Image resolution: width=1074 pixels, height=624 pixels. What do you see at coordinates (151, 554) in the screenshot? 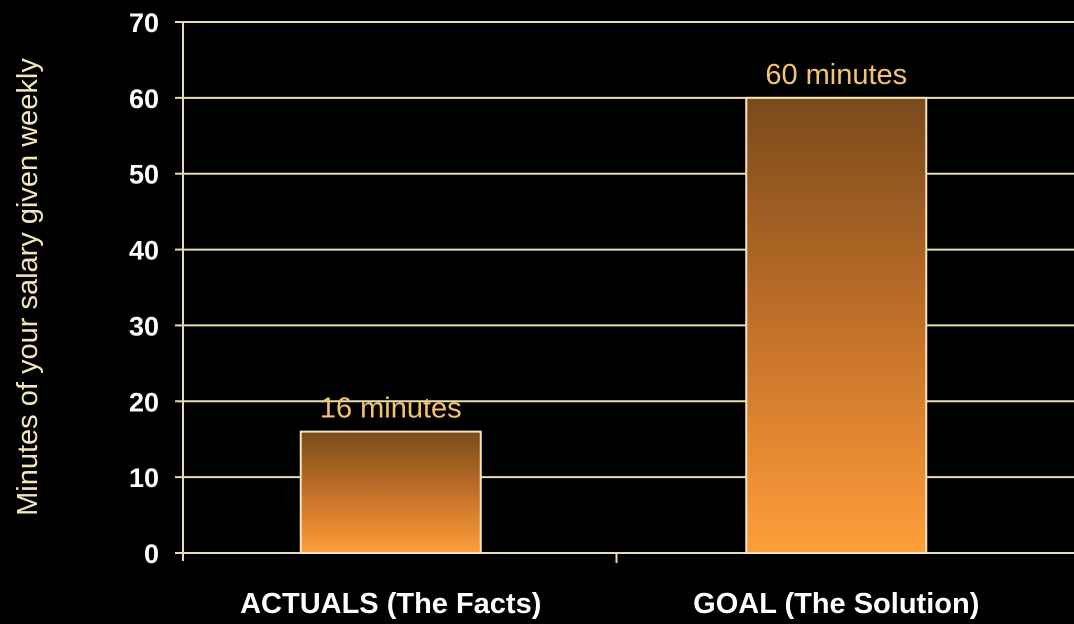
I see `y-tick-label: 0` at bounding box center [151, 554].